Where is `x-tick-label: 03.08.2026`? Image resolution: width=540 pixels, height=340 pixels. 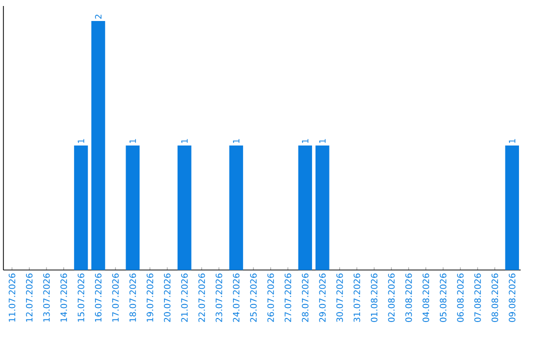
x-tick-label: 03.08.2026 is located at coordinates (408, 298).